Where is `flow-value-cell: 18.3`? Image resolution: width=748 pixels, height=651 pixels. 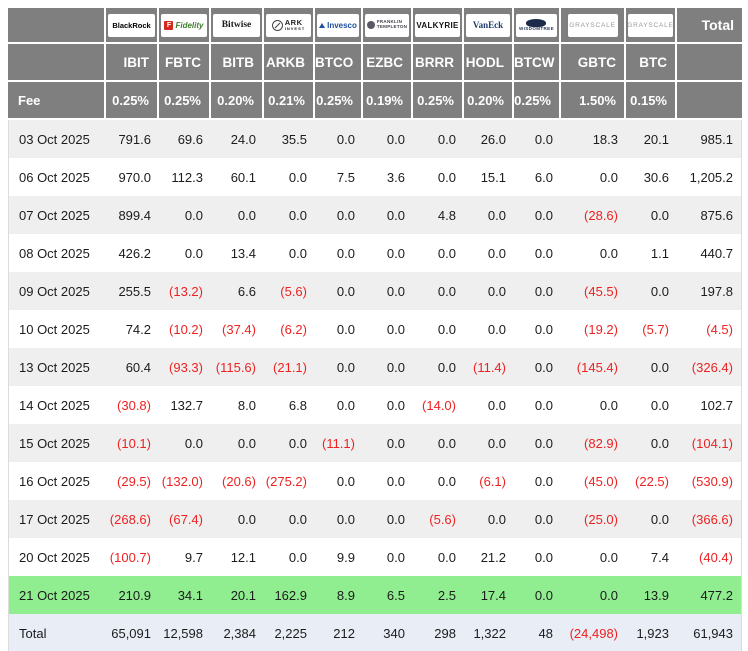
flow-value-cell: 18.3 is located at coordinates (605, 139).